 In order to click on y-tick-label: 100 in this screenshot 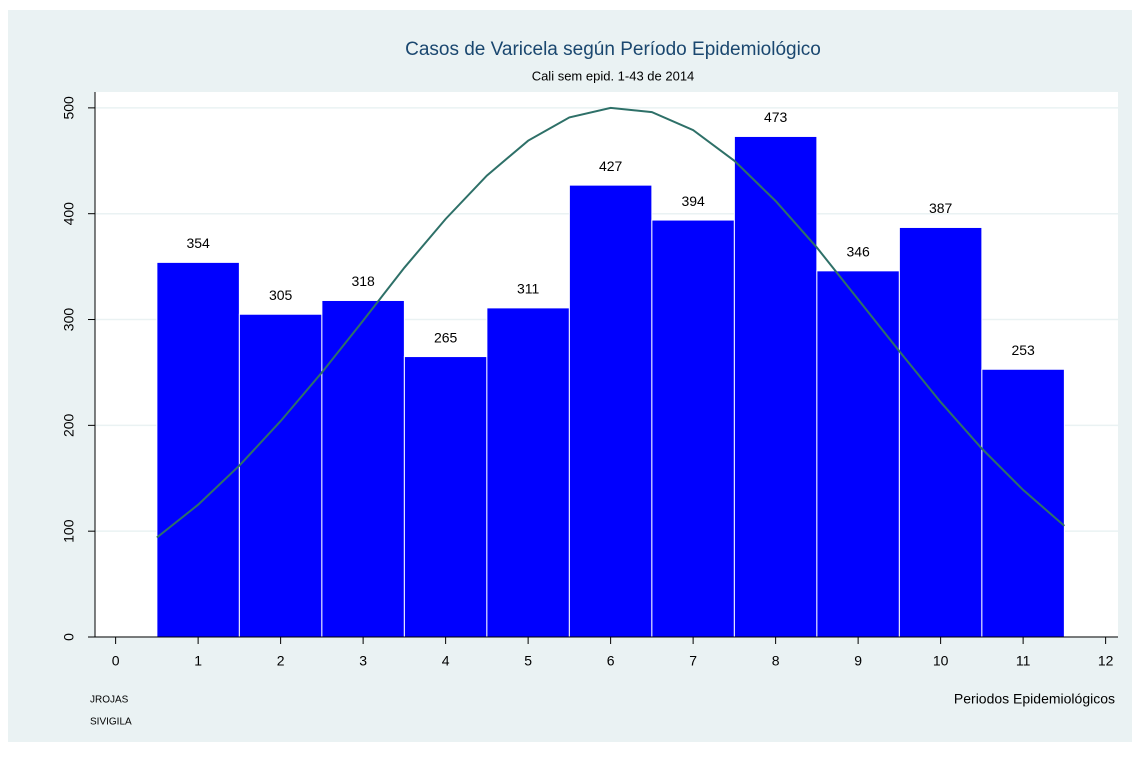, I will do `click(69, 531)`.